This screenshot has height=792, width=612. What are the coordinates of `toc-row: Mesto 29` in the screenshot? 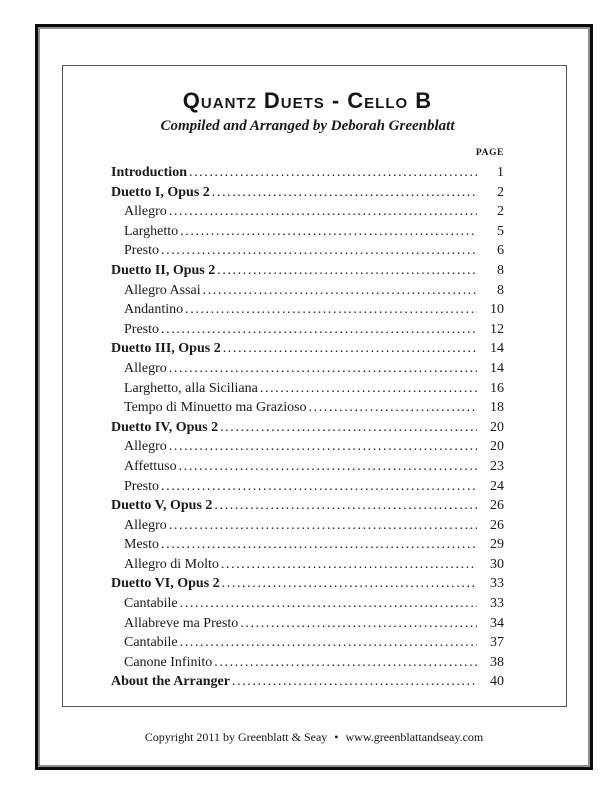 It's located at (307, 545).